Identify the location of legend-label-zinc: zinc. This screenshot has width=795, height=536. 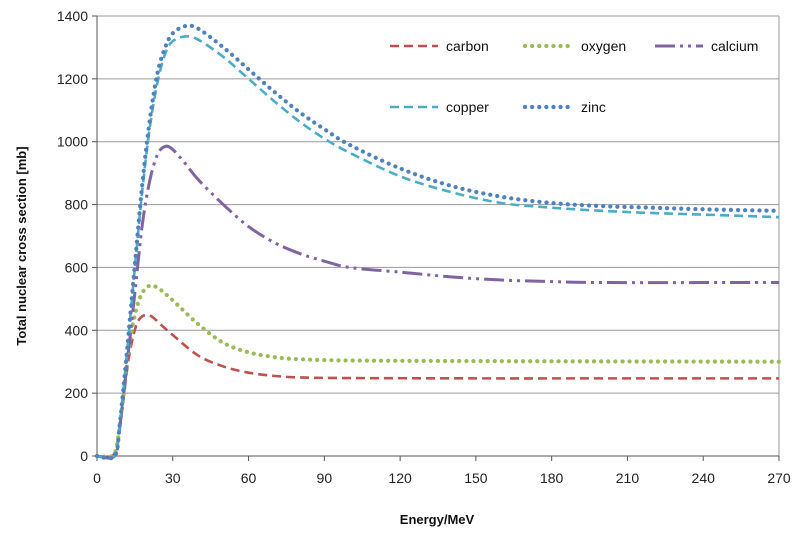
(593, 107).